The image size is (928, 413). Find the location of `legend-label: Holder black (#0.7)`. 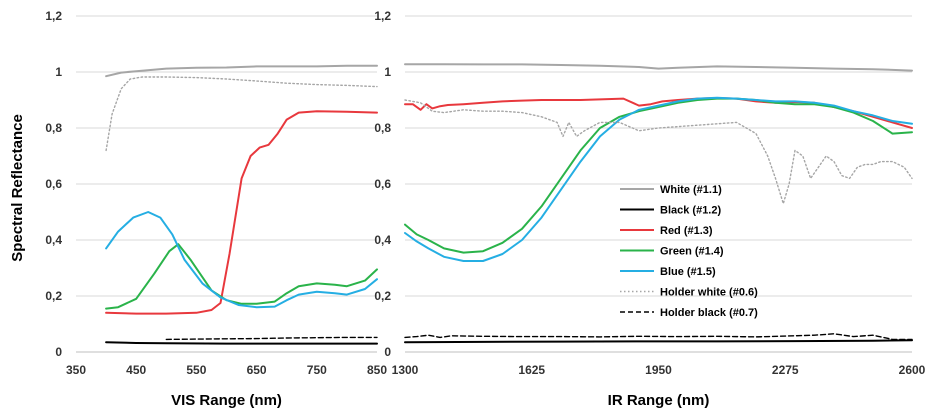

legend-label: Holder black (#0.7) is located at coordinates (709, 313).